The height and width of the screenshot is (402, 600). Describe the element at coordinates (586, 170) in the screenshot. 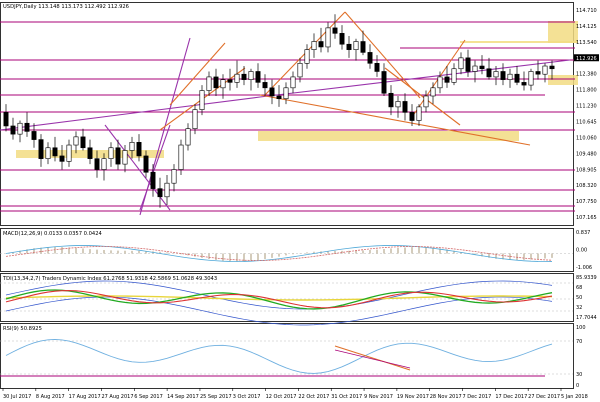

I see `price-tick-label: 108.905` at that location.